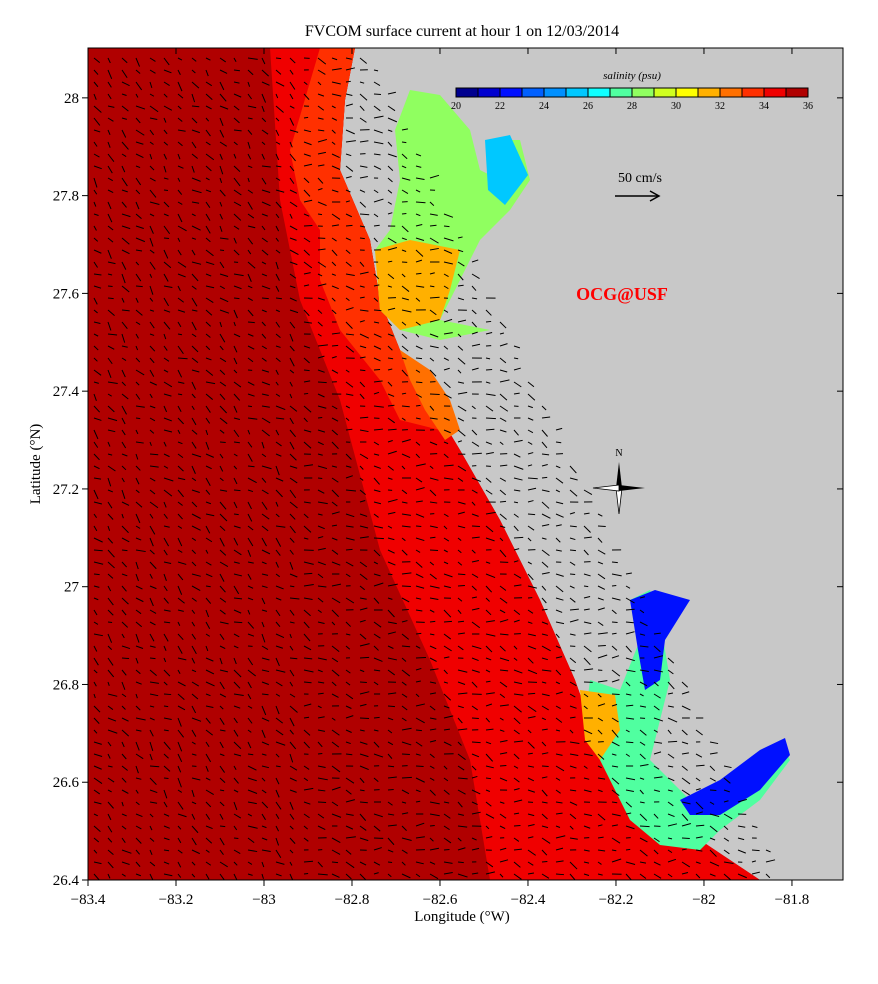 This screenshot has height=984, width=878. What do you see at coordinates (632, 106) in the screenshot?
I see `colorbar-tick-label: 28` at bounding box center [632, 106].